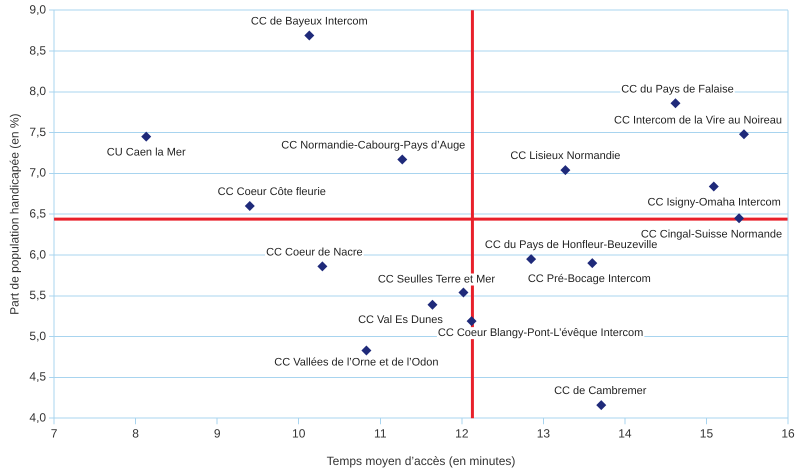 Image resolution: width=802 pixels, height=475 pixels. What do you see at coordinates (698, 120) in the screenshot?
I see `annotation: CC Intercom de la Vire au Noireau` at bounding box center [698, 120].